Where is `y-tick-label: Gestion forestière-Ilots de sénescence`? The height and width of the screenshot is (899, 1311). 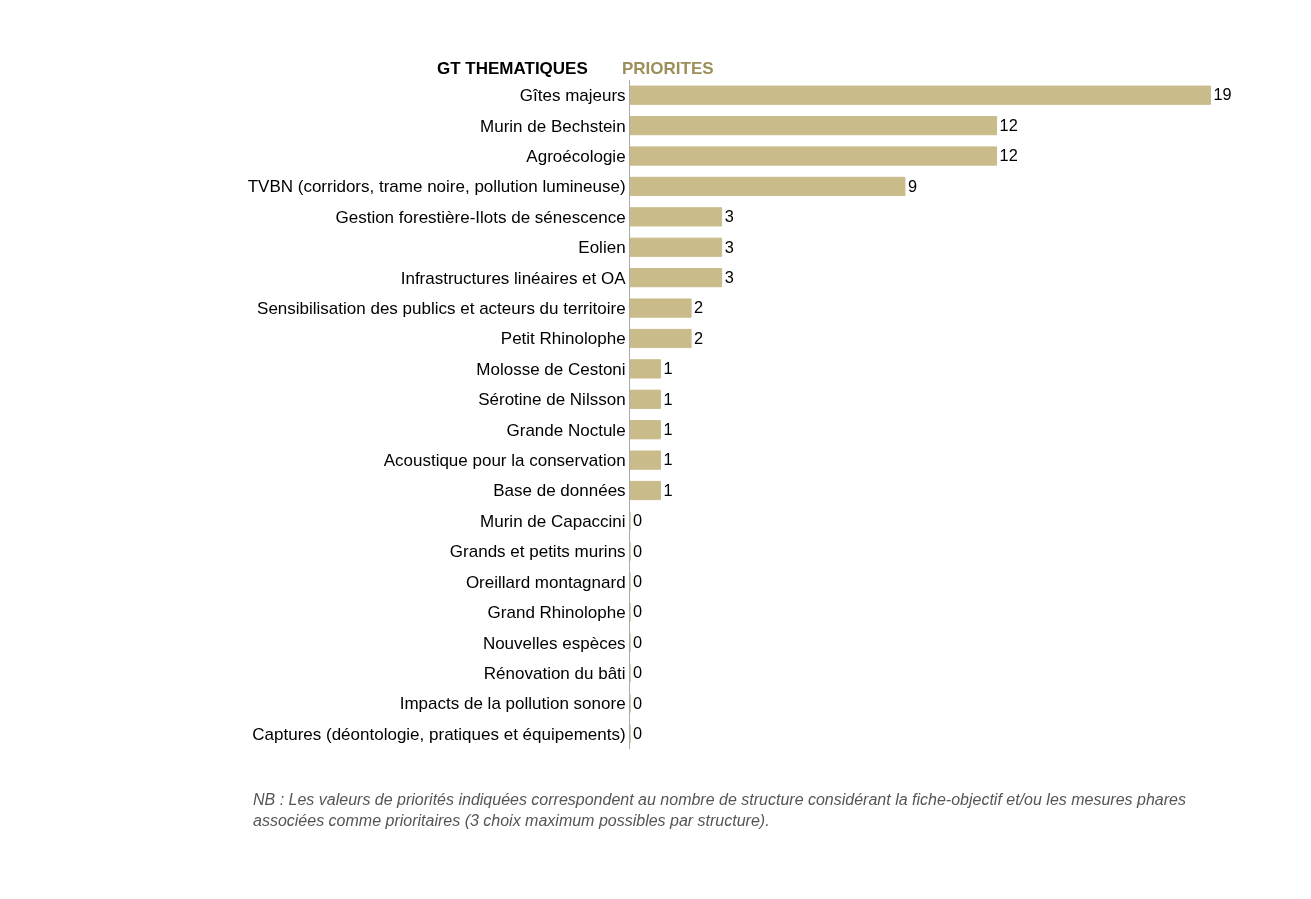
y-tick-label: Gestion forestière-Ilots de sénescence is located at coordinates (480, 217).